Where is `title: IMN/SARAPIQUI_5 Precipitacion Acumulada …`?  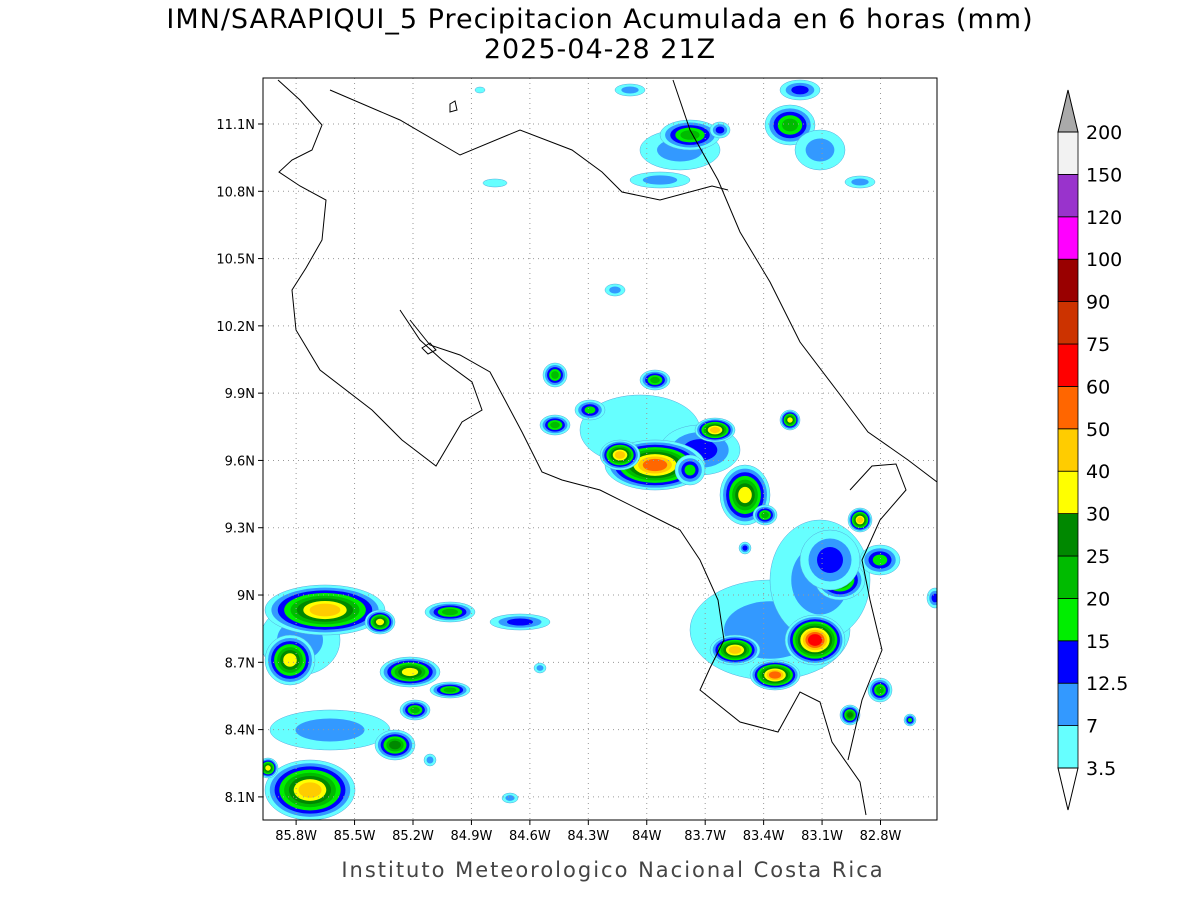
title: IMN/SARAPIQUI_5 Precipitacion Acumulada … is located at coordinates (599, 19).